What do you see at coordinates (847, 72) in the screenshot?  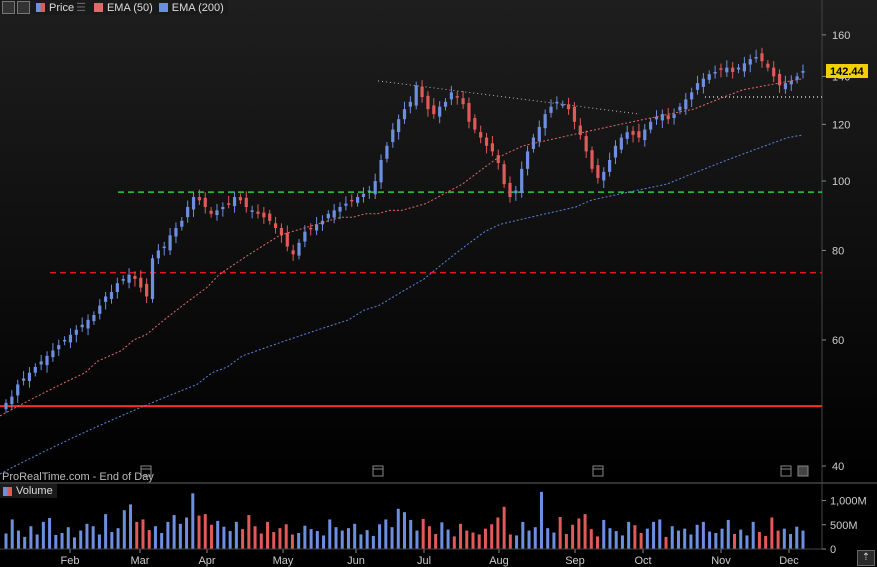 I see `last-price-badge-text: 142.44` at bounding box center [847, 72].